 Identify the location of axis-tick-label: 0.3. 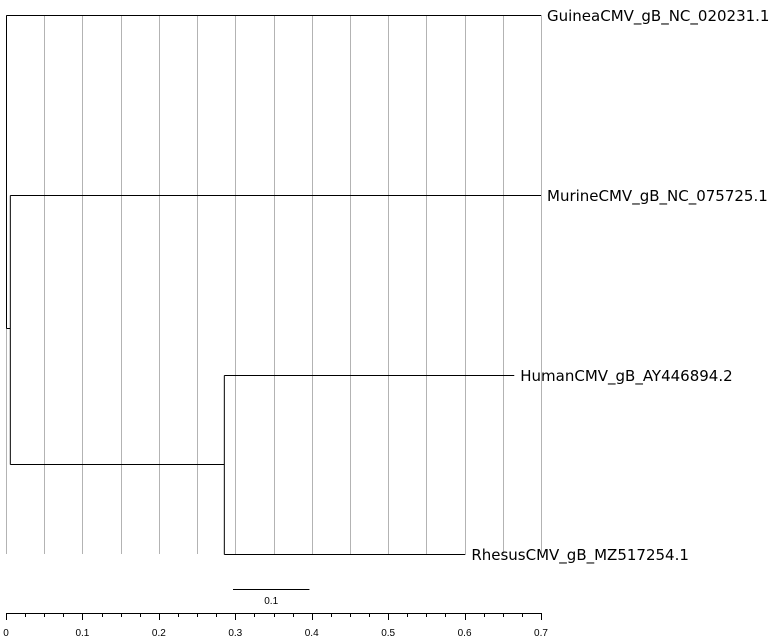
(235, 633).